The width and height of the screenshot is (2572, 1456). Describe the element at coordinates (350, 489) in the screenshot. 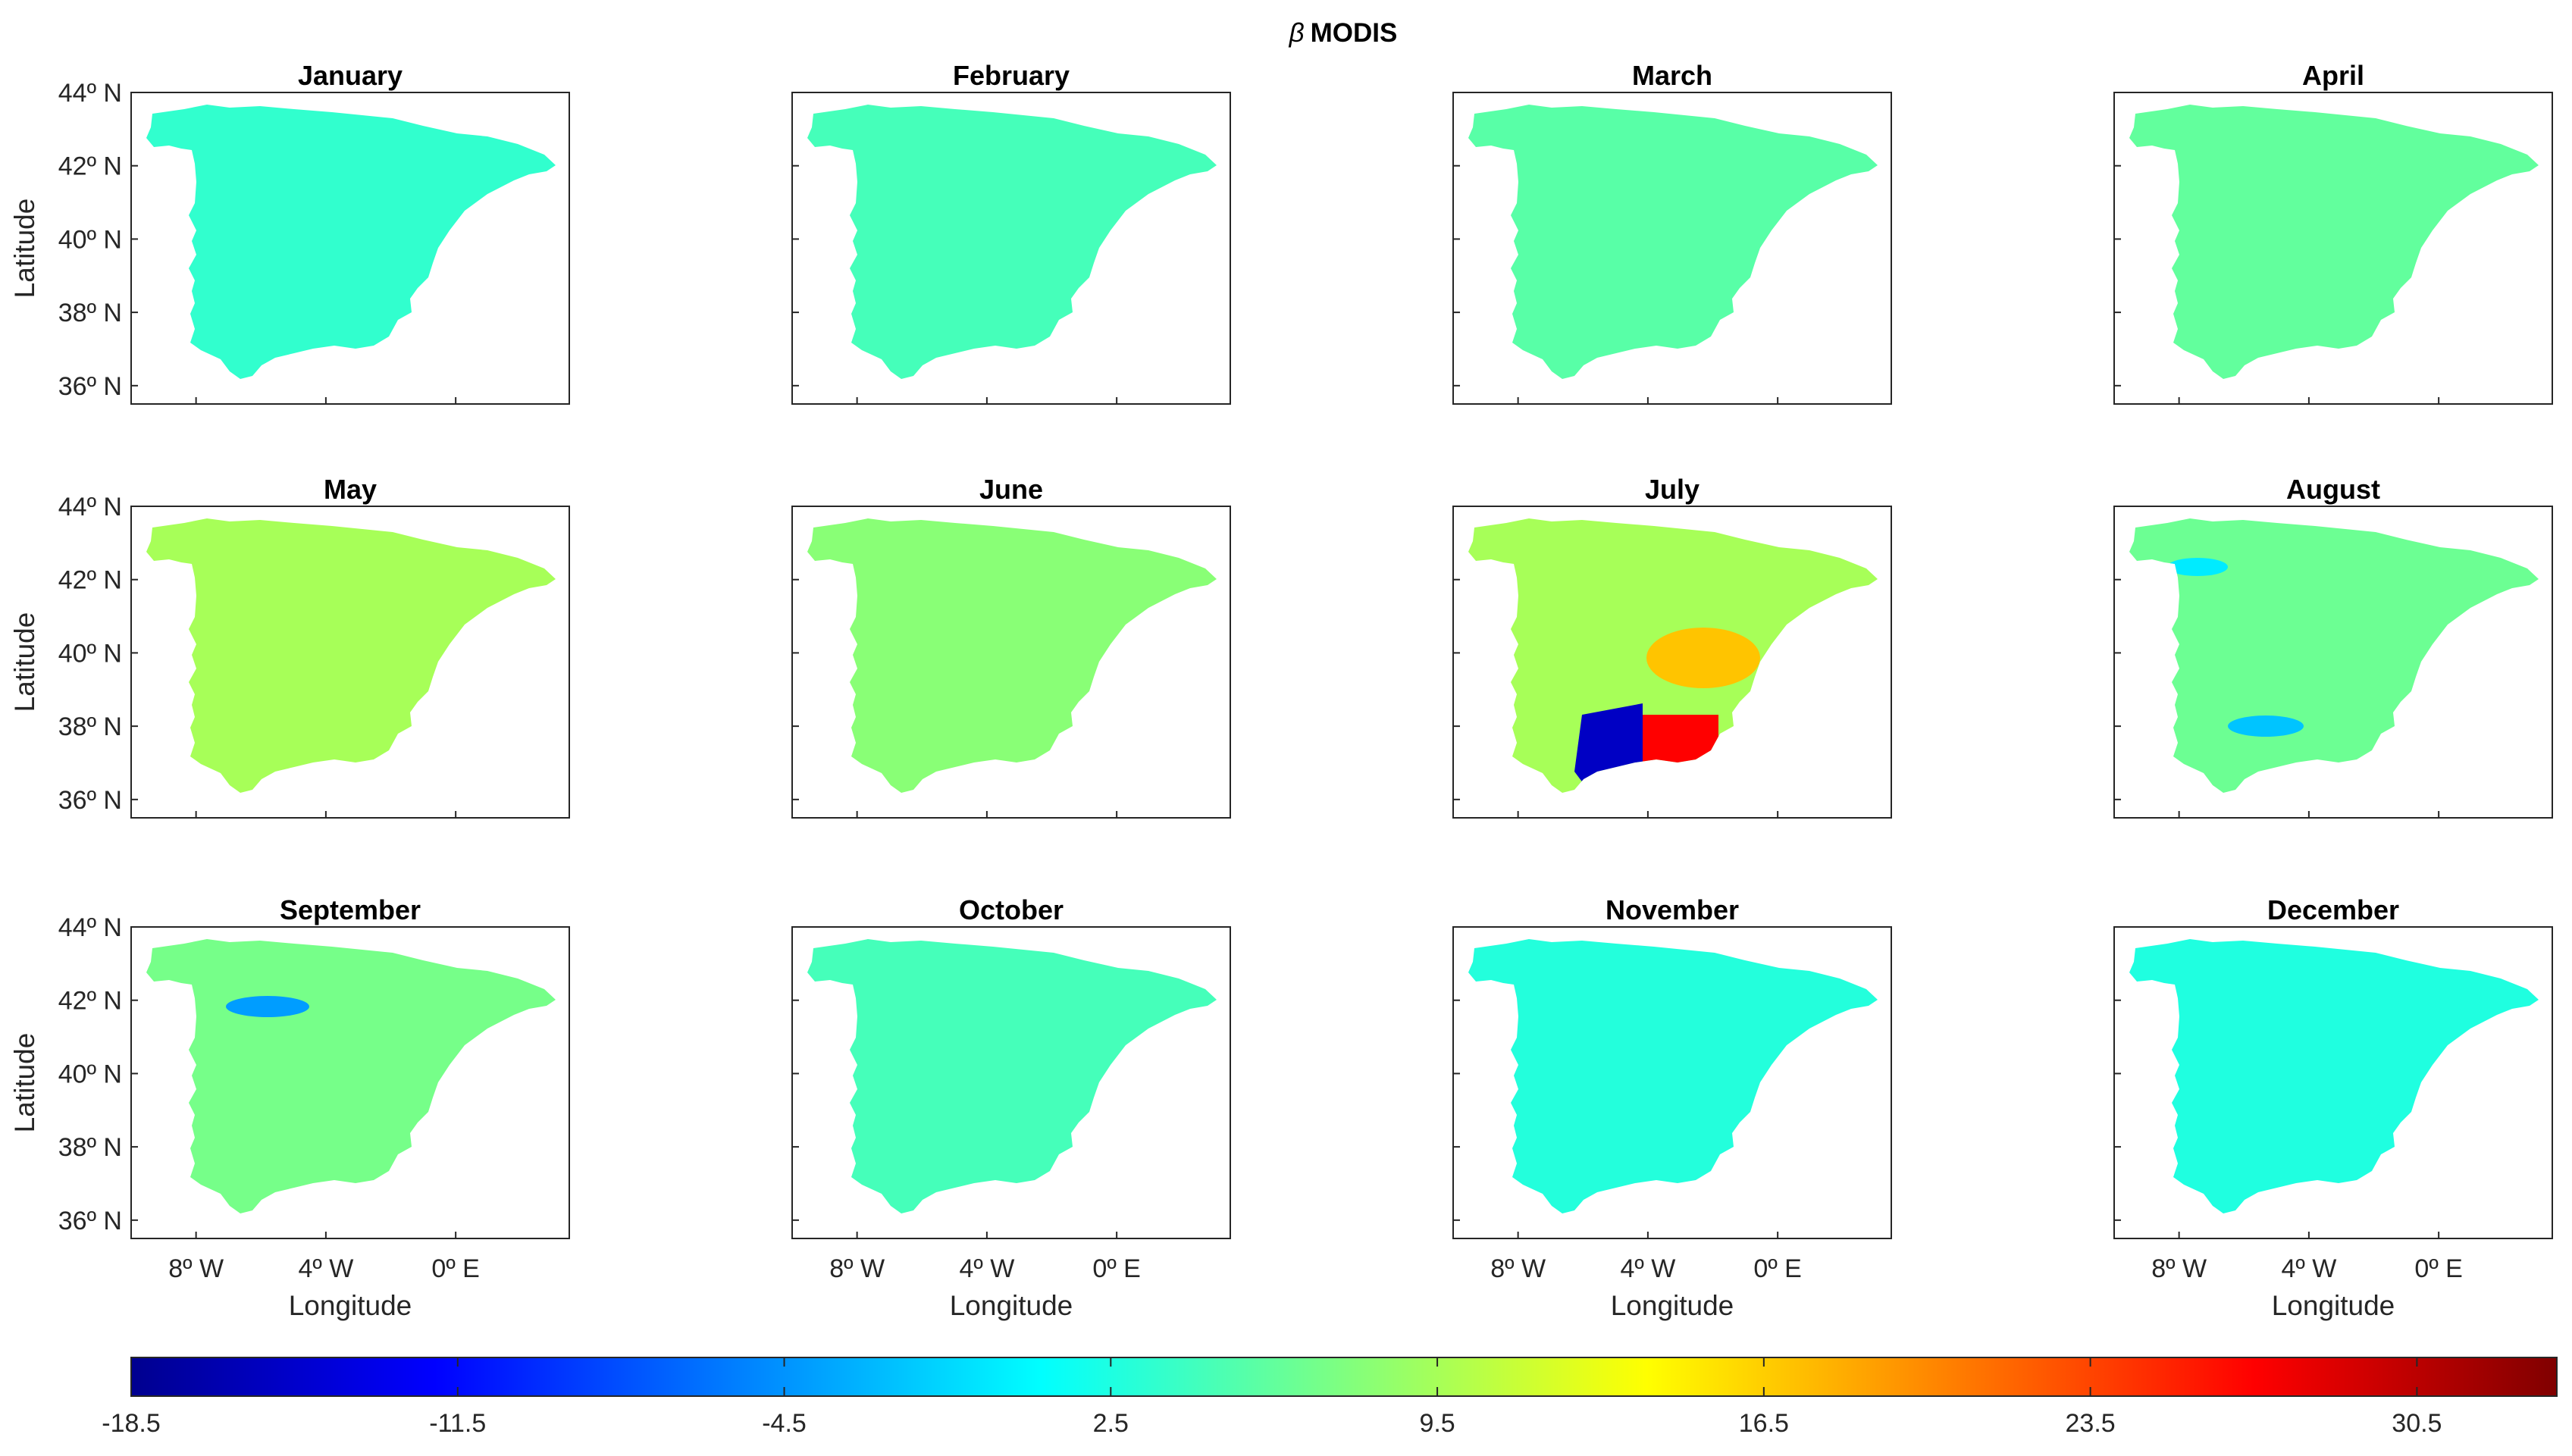

I see `panel-title: May` at that location.